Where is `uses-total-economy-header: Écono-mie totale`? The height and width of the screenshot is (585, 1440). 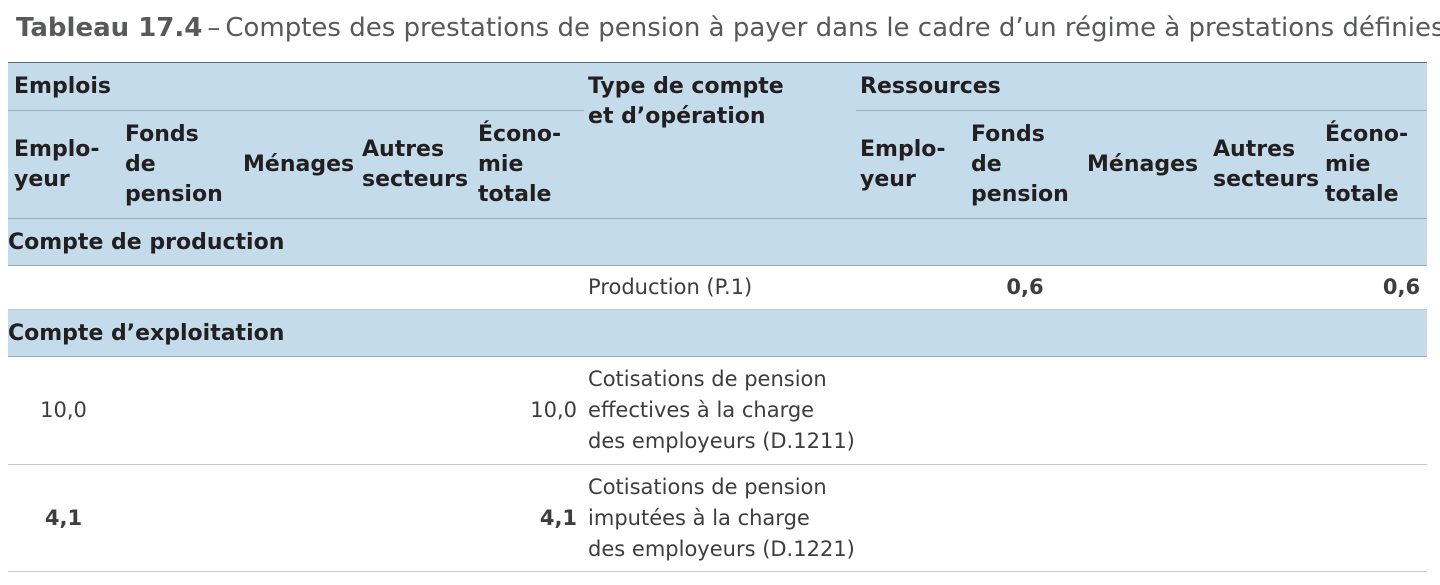 uses-total-economy-header: Écono-mie totale is located at coordinates (528, 164).